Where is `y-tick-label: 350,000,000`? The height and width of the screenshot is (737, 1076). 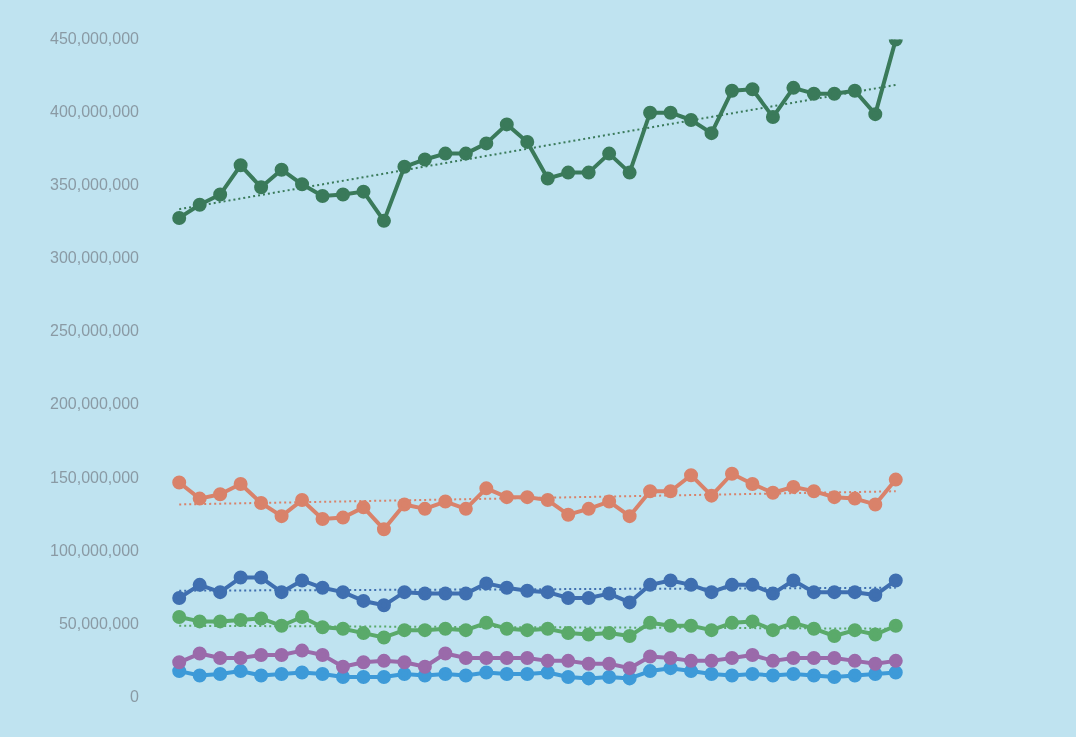
y-tick-label: 350,000,000 is located at coordinates (94, 185).